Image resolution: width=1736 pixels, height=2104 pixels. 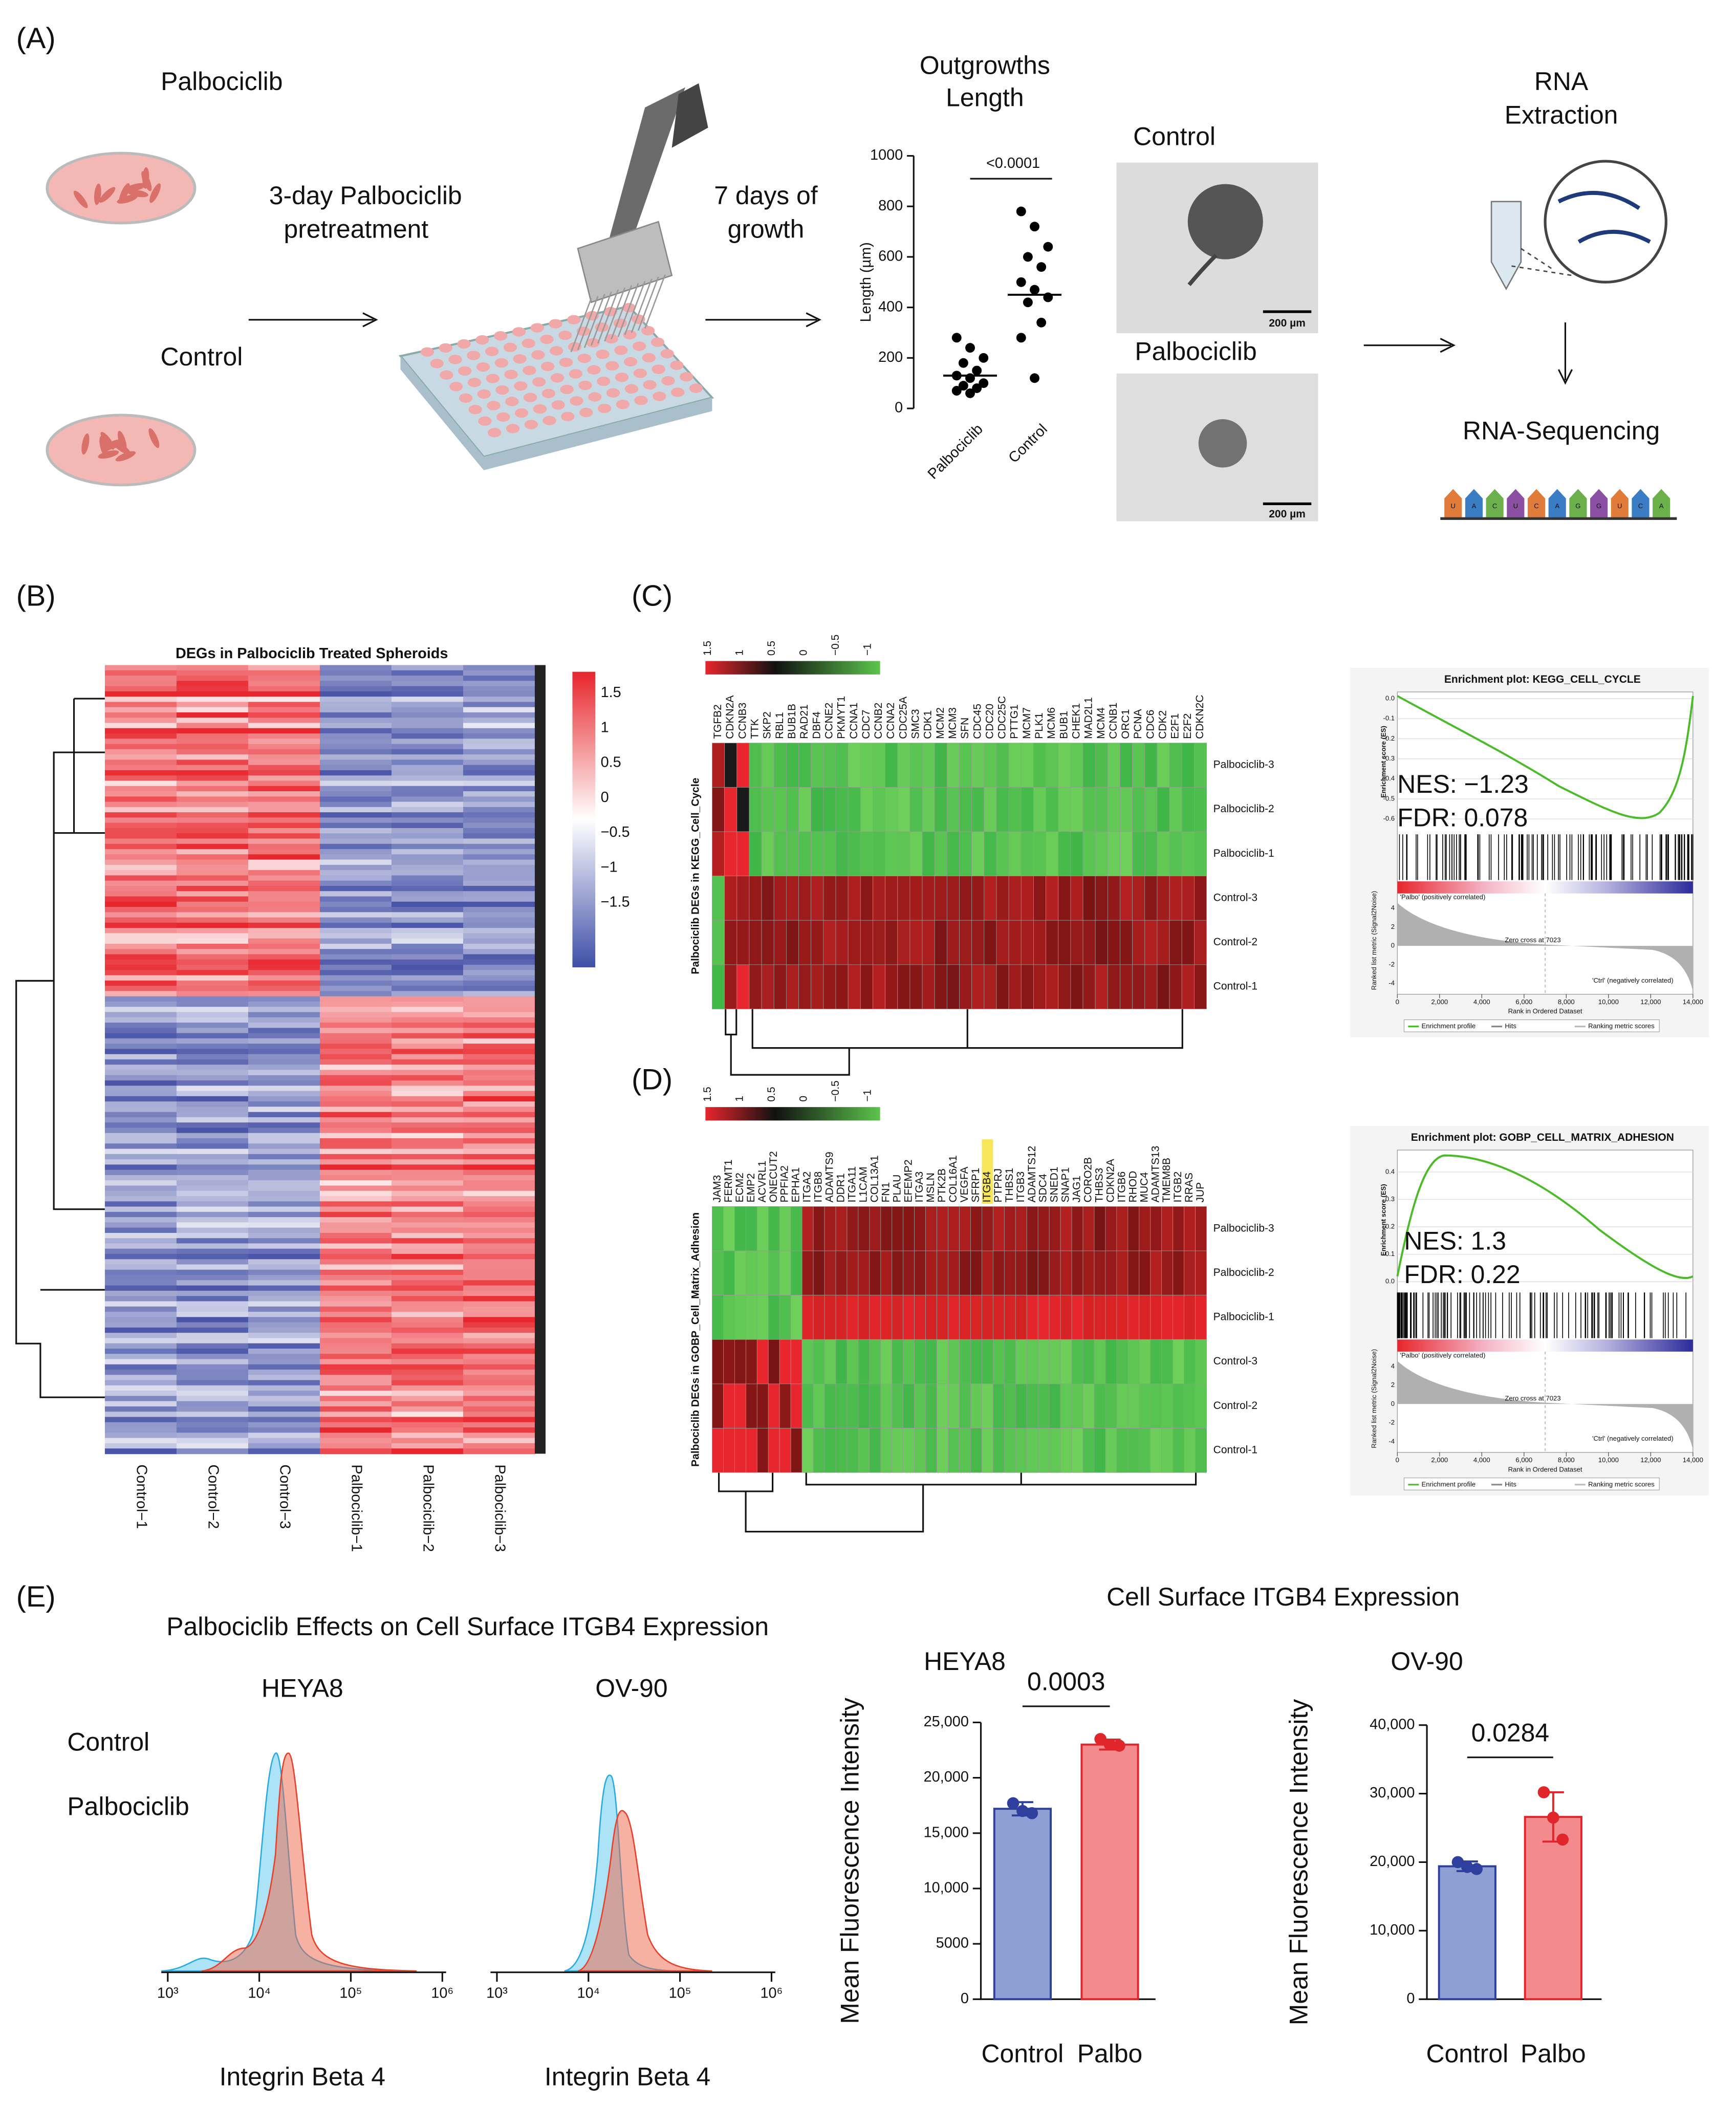 What do you see at coordinates (947, 1832) in the screenshot?
I see `y-tick-label: 15,000` at bounding box center [947, 1832].